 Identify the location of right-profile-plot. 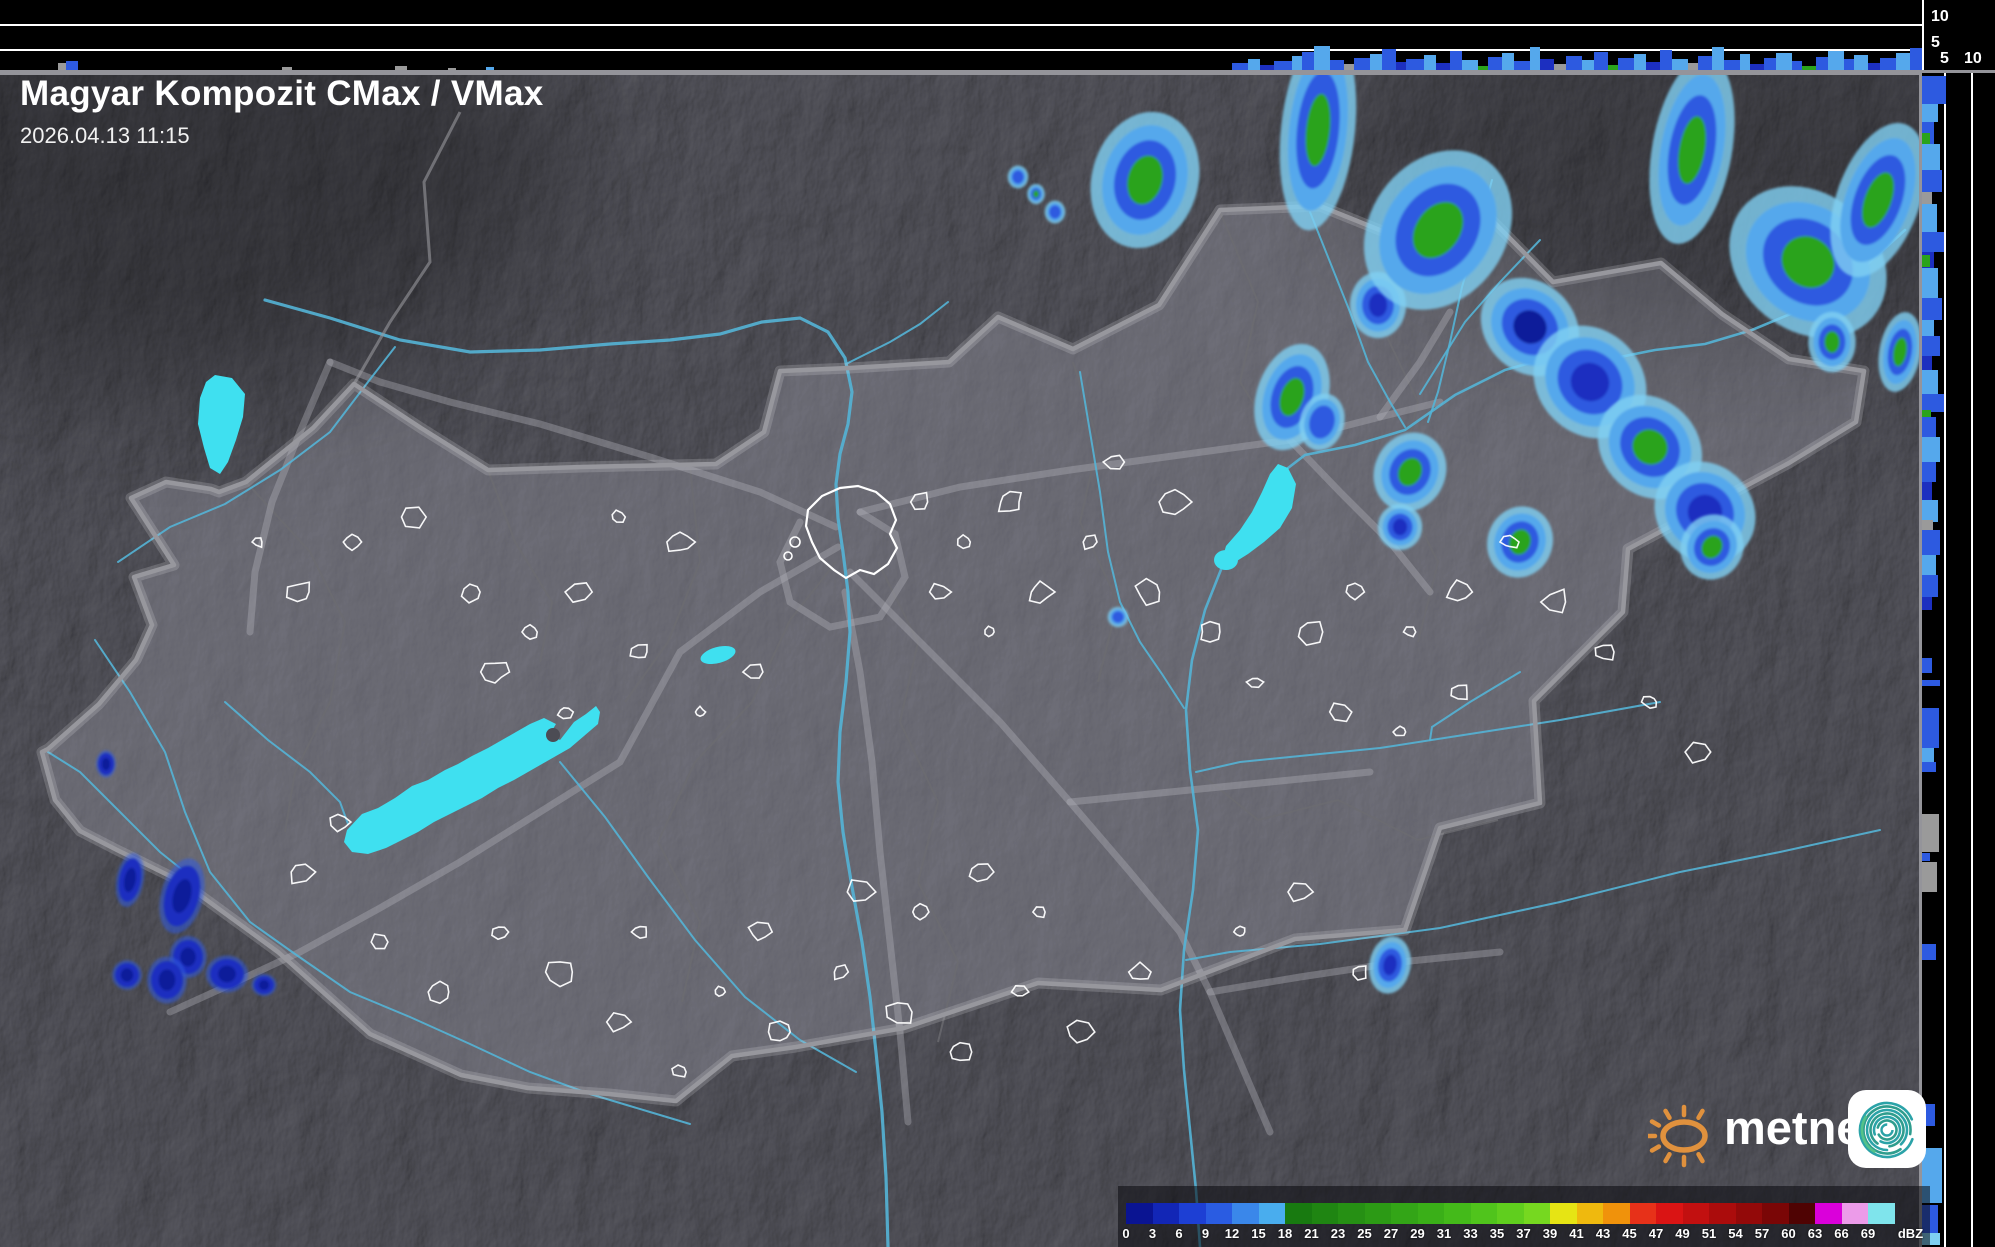
(1947, 659).